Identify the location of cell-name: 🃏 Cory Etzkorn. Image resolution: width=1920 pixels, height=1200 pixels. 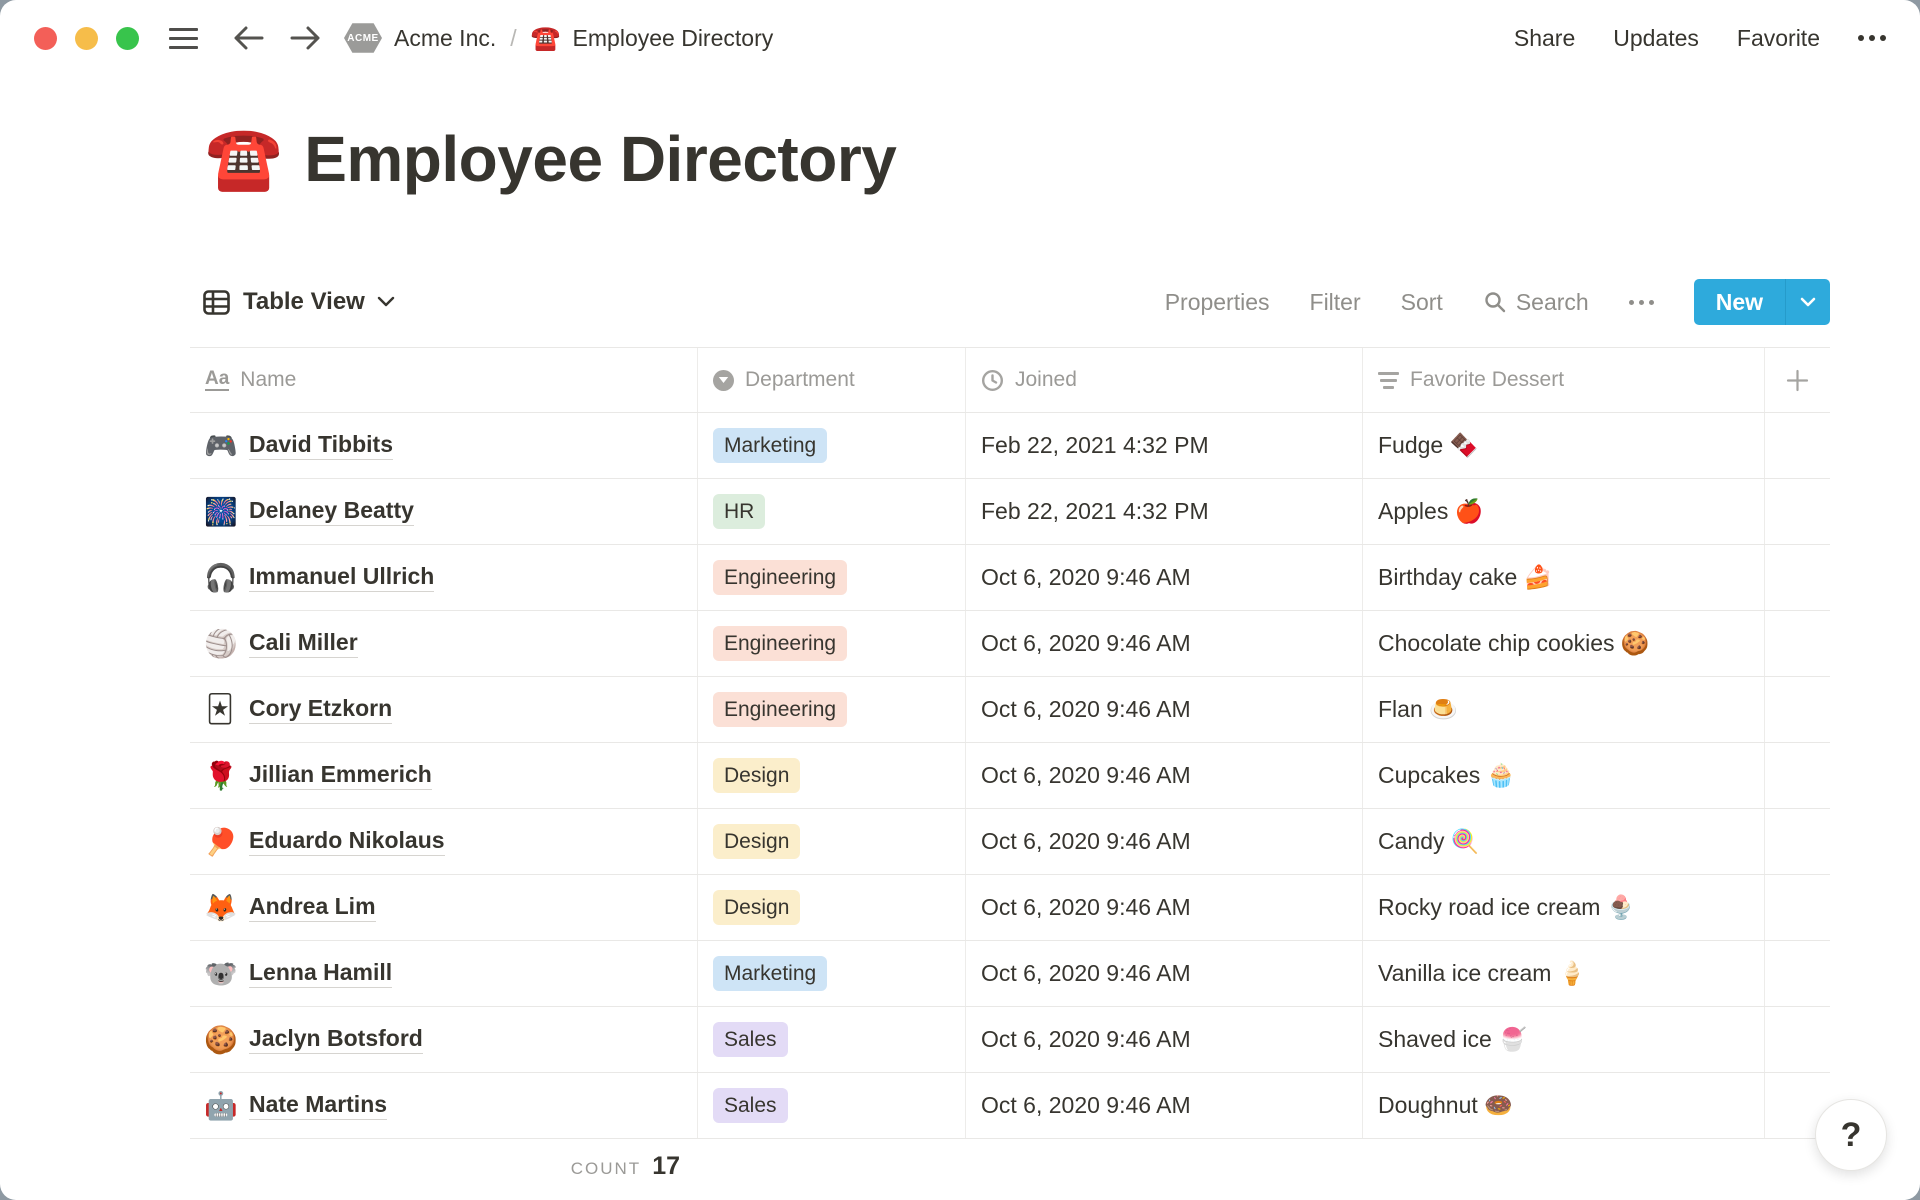
(444, 709).